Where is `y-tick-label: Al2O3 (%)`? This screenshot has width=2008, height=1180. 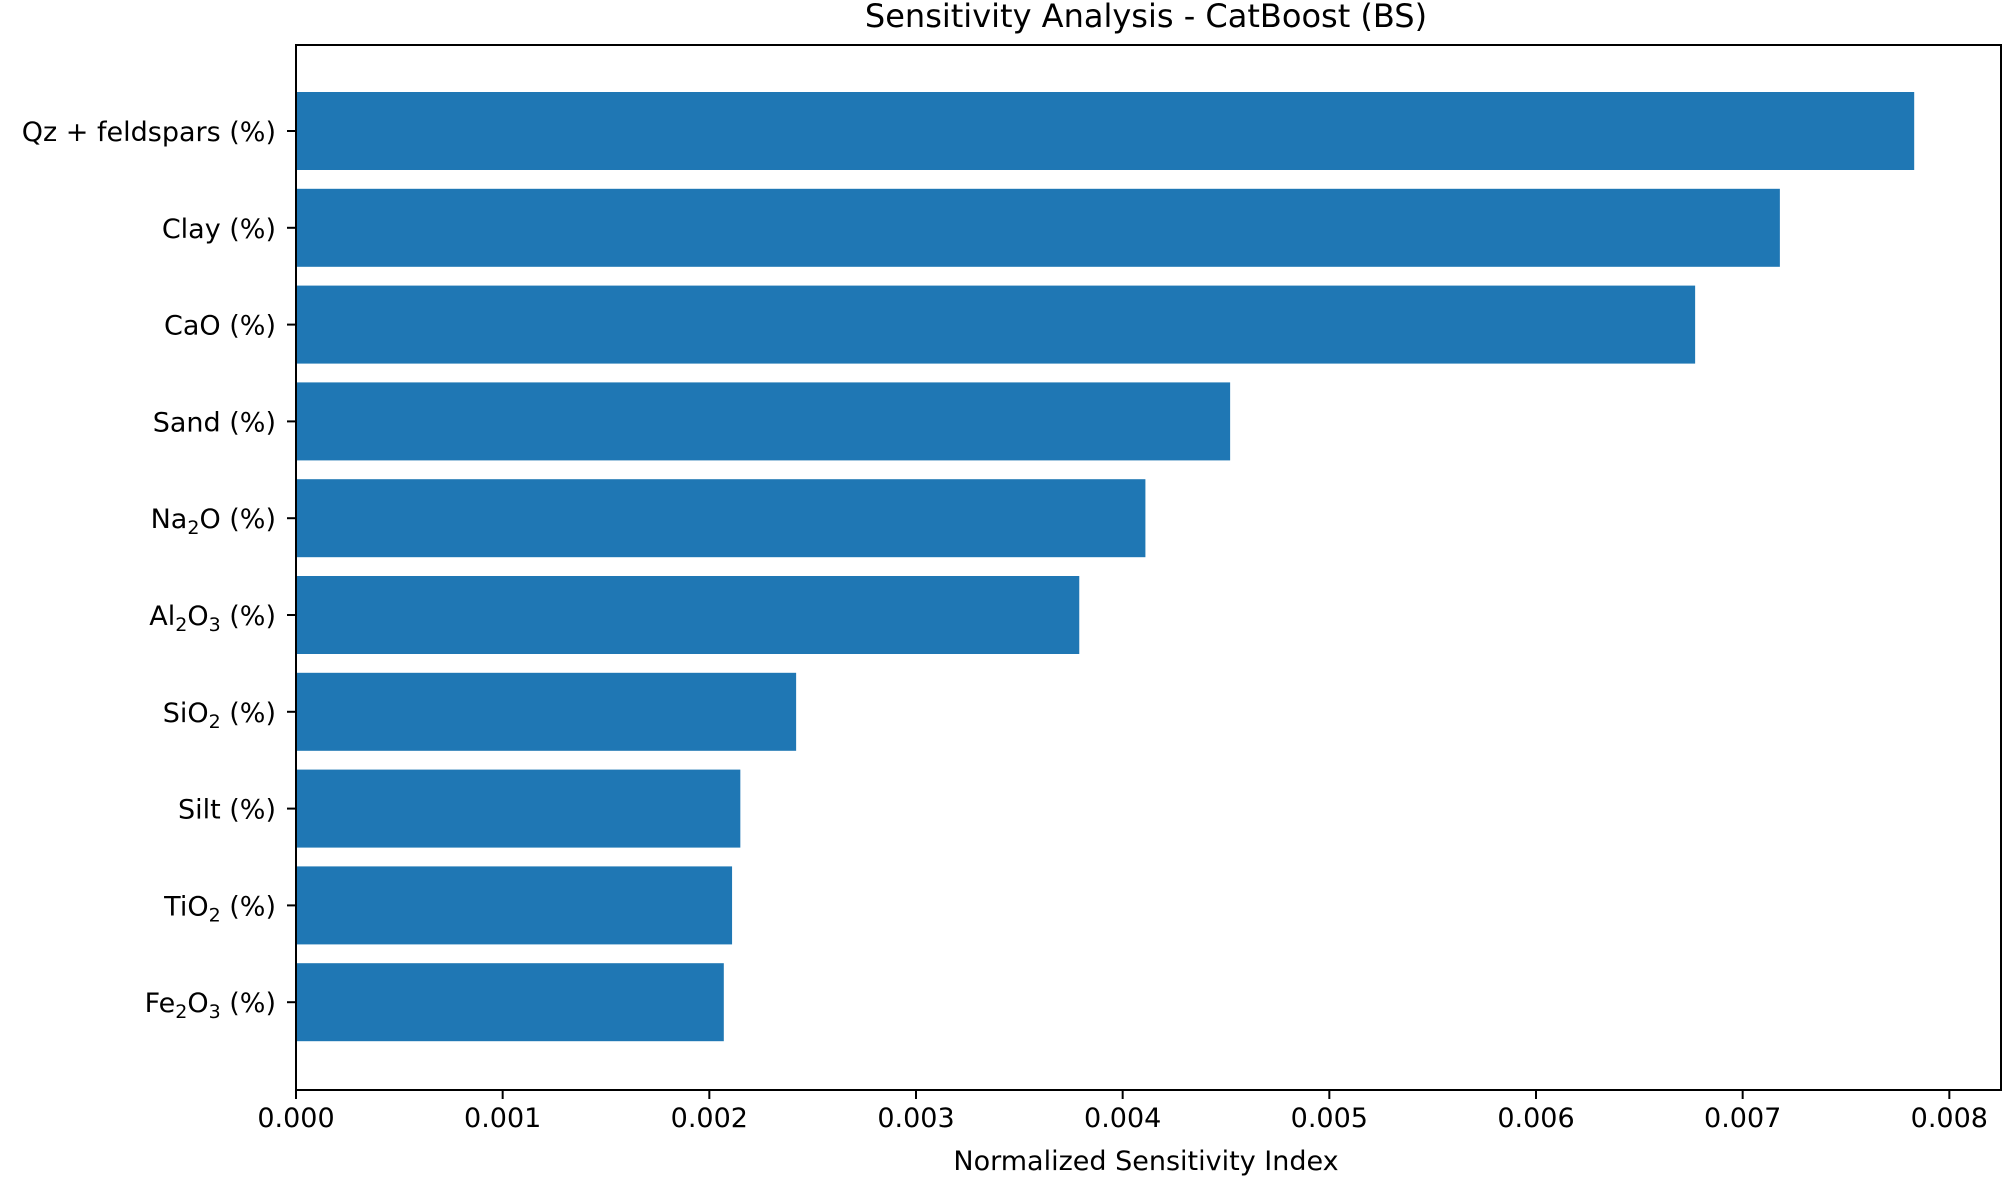 y-tick-label: Al2O3 (%) is located at coordinates (212, 618).